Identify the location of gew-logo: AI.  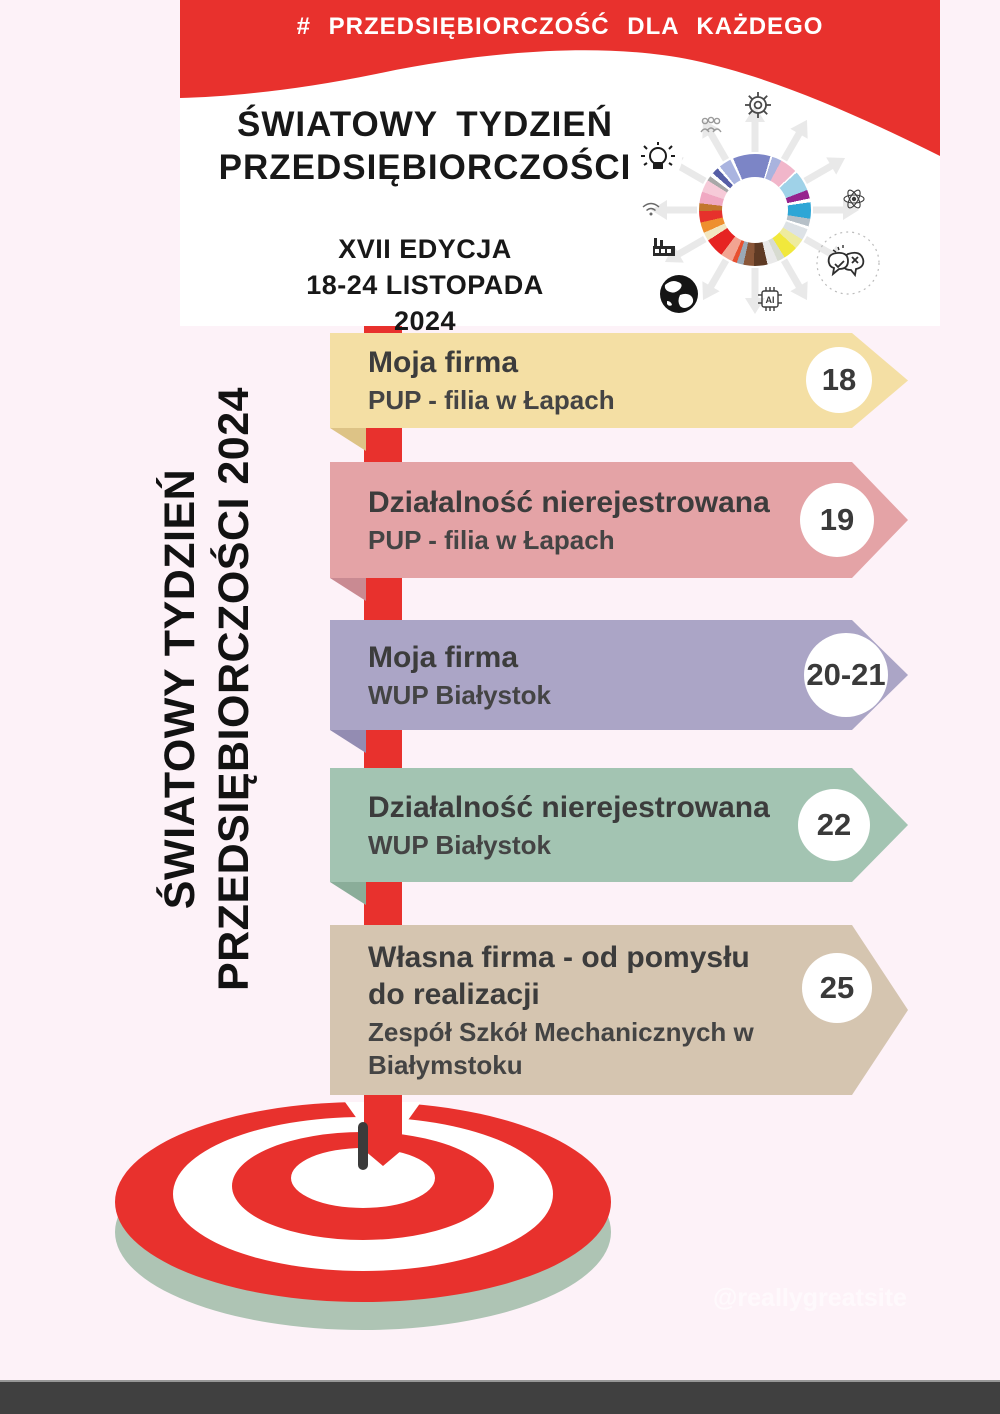
(755, 192).